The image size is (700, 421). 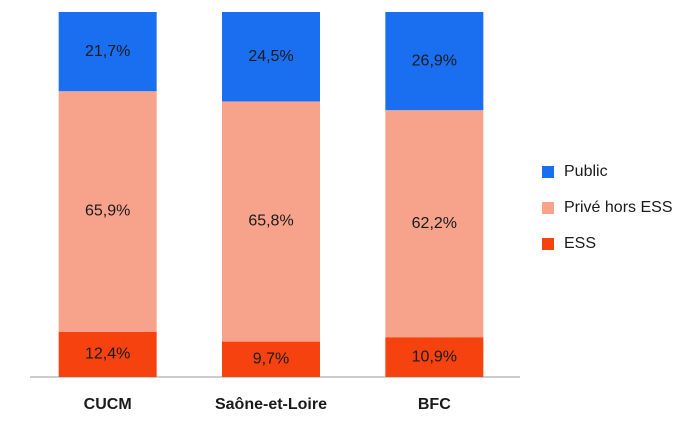 I want to click on value-label: 9,7%, so click(x=271, y=359).